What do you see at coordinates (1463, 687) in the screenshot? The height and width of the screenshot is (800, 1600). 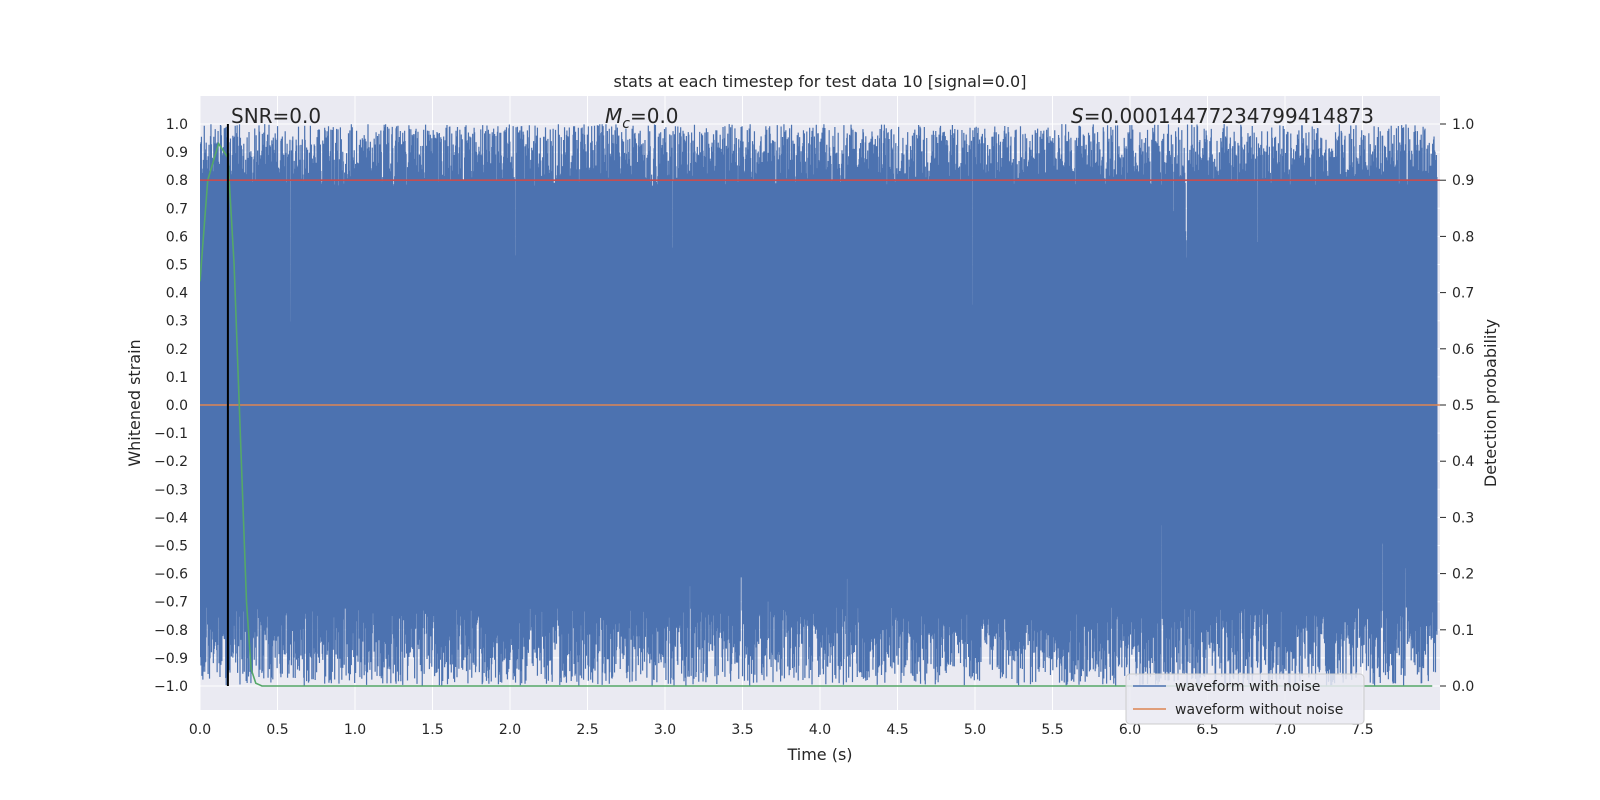 I see `y-right-tick-label: 0.0` at bounding box center [1463, 687].